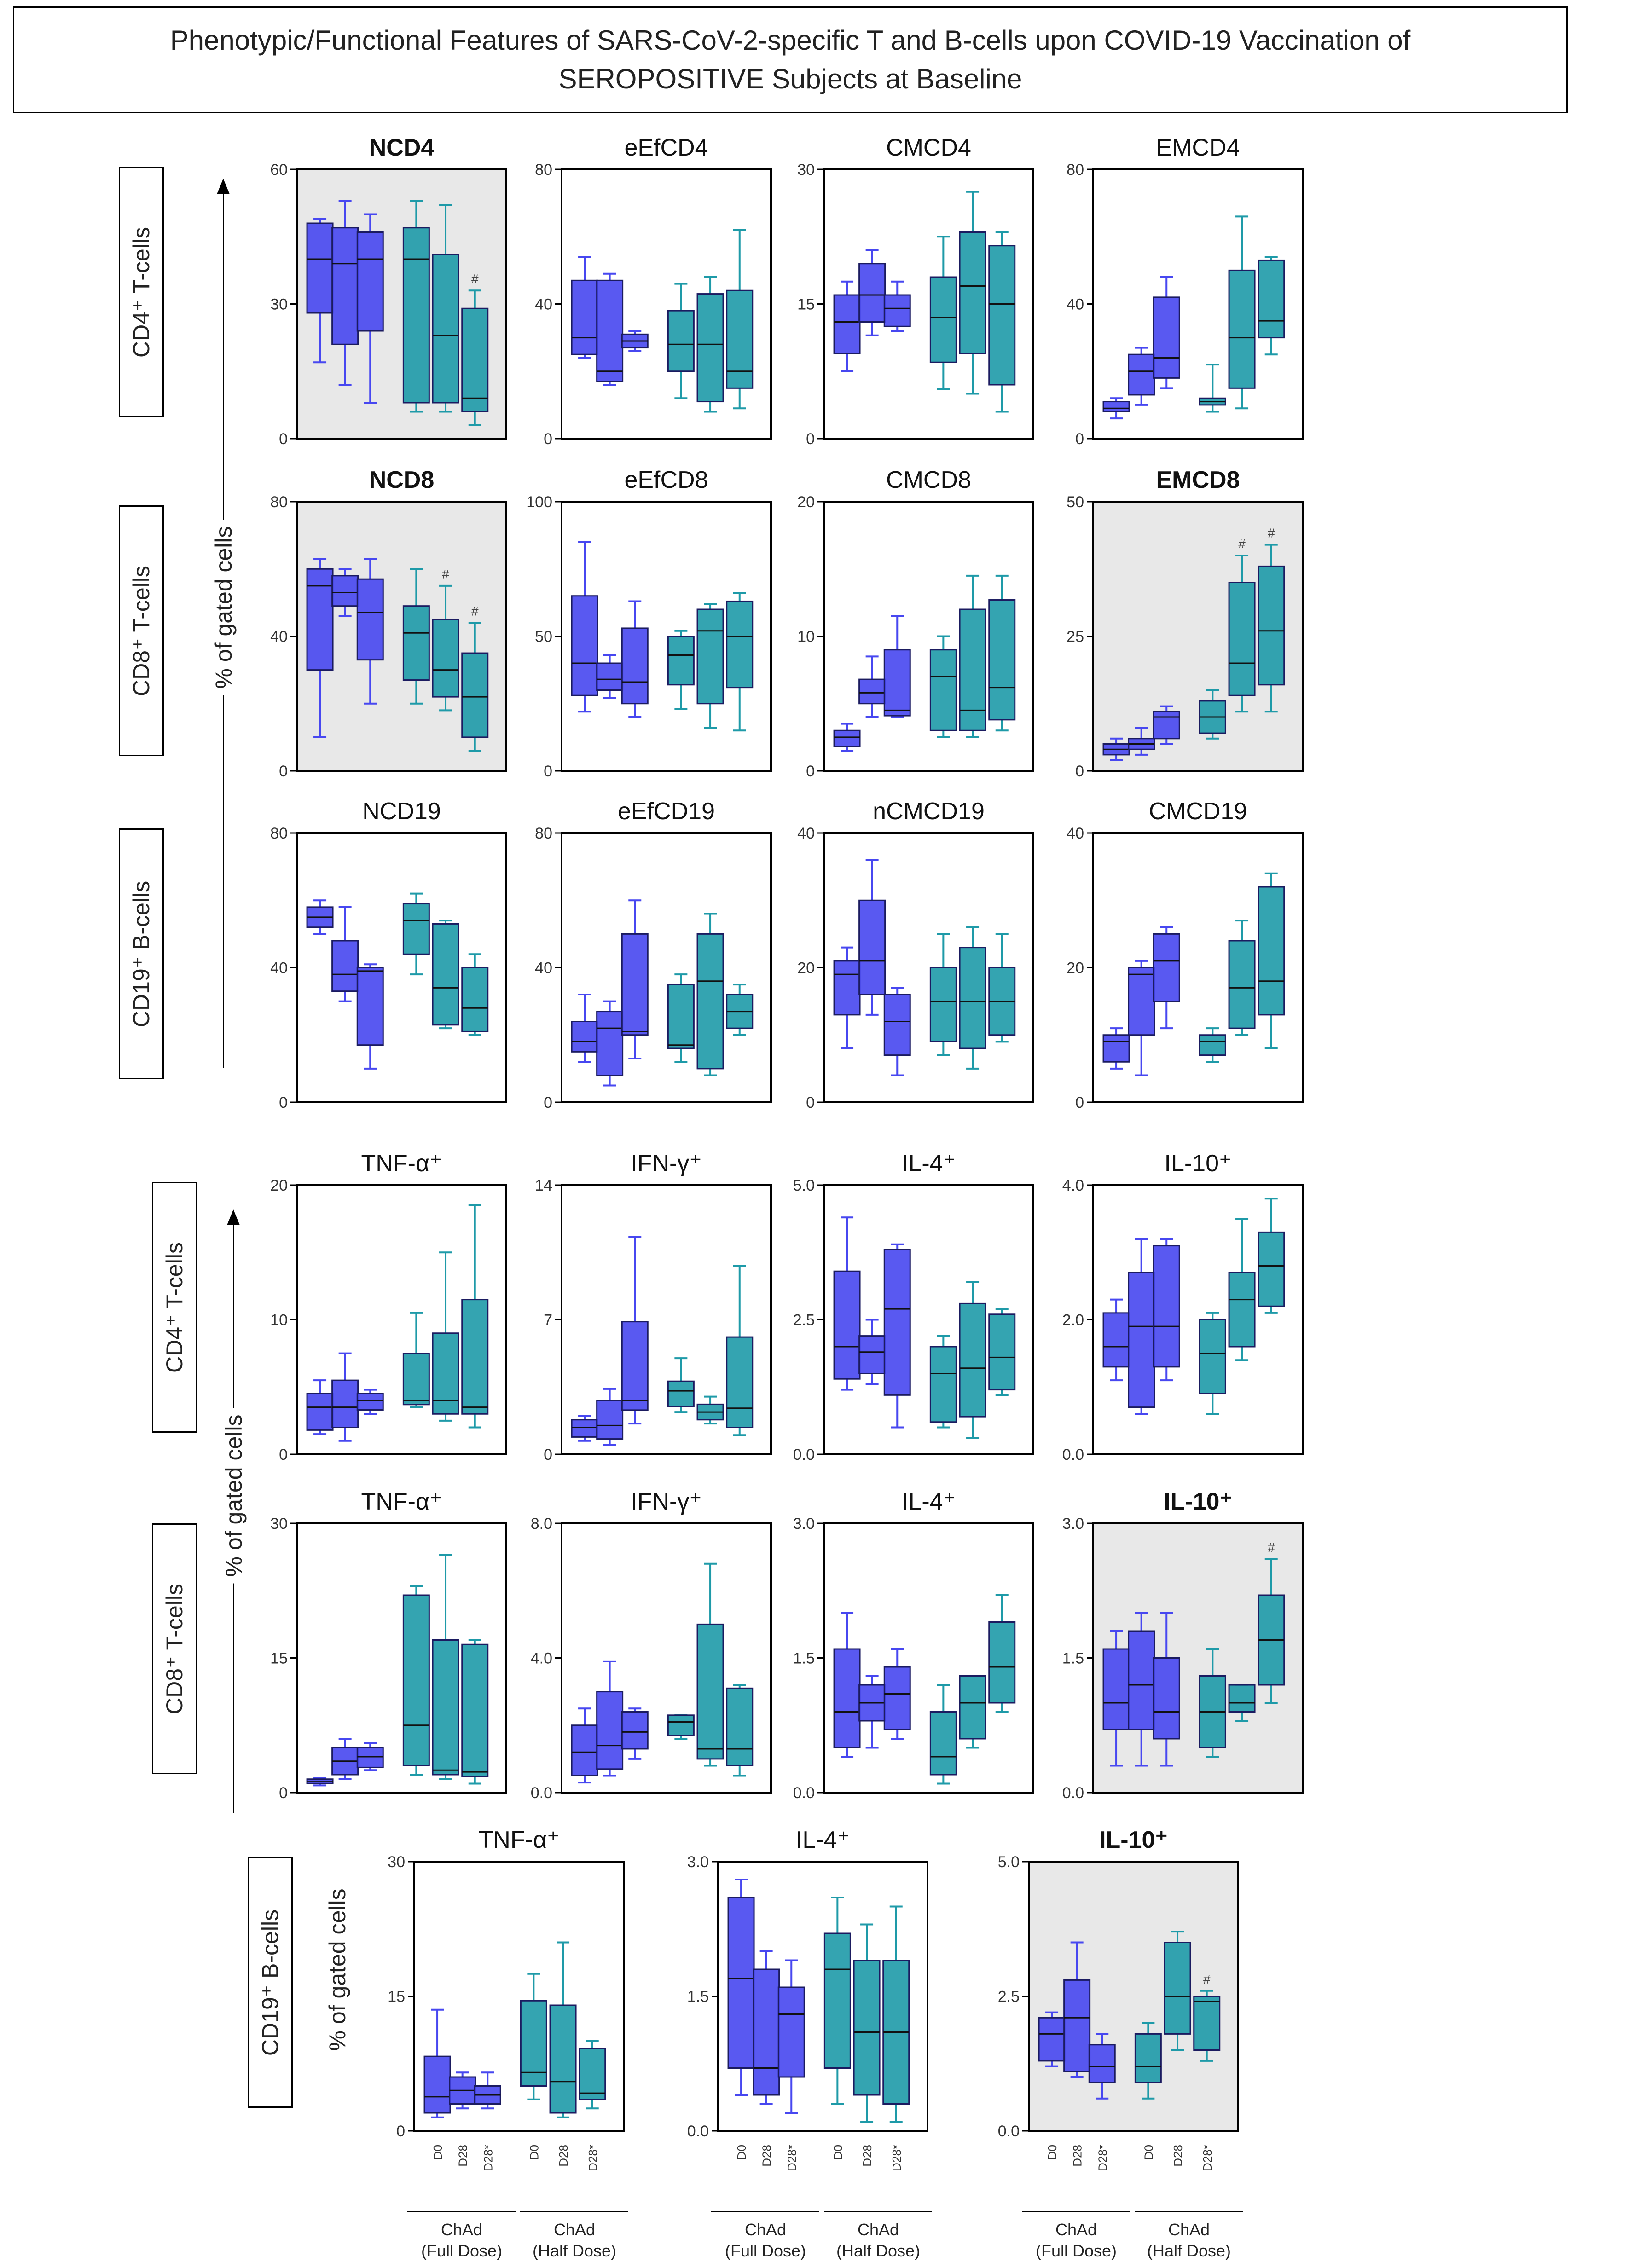 The height and width of the screenshot is (2268, 1629). What do you see at coordinates (463, 2156) in the screenshot?
I see `x-tick-label: D28` at bounding box center [463, 2156].